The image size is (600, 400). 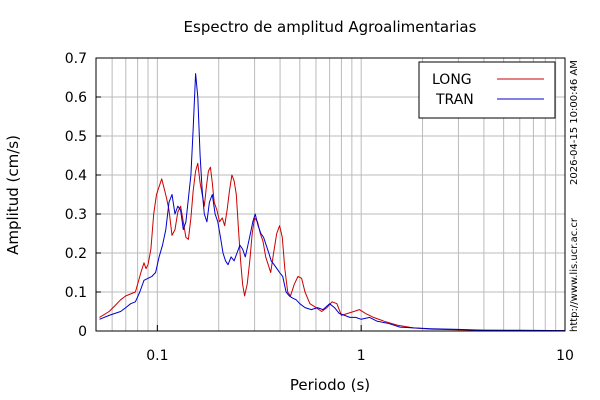 I want to click on x-ticks: 0.1 1 10, so click(x=360, y=344).